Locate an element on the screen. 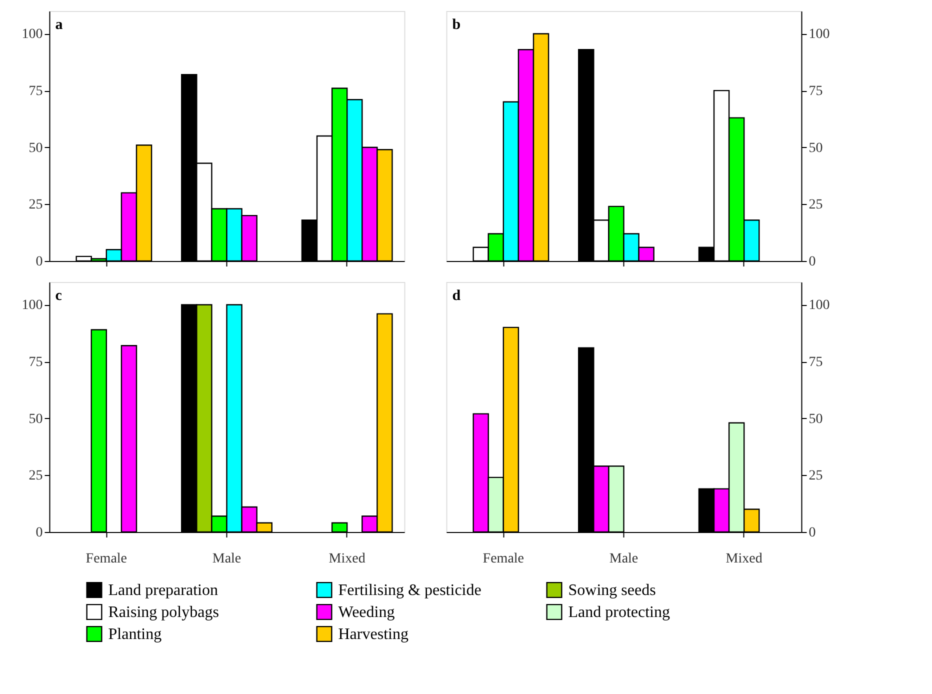  legend-label: Weeding is located at coordinates (366, 612).